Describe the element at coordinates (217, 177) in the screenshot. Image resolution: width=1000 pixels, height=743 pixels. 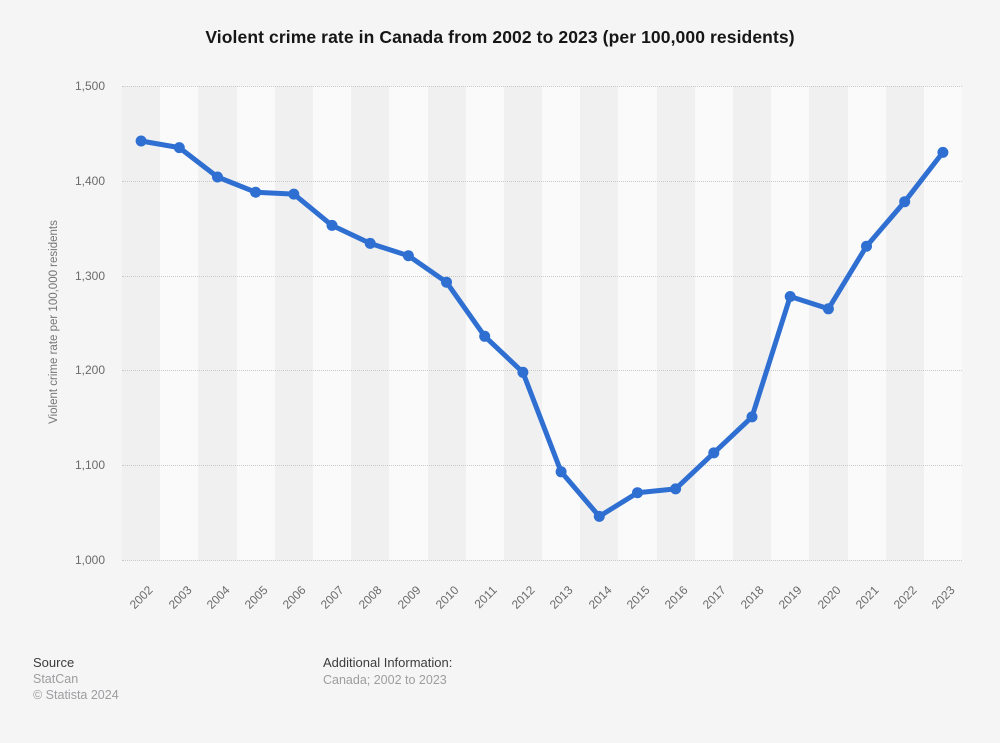
I see `data-point-2004` at that location.